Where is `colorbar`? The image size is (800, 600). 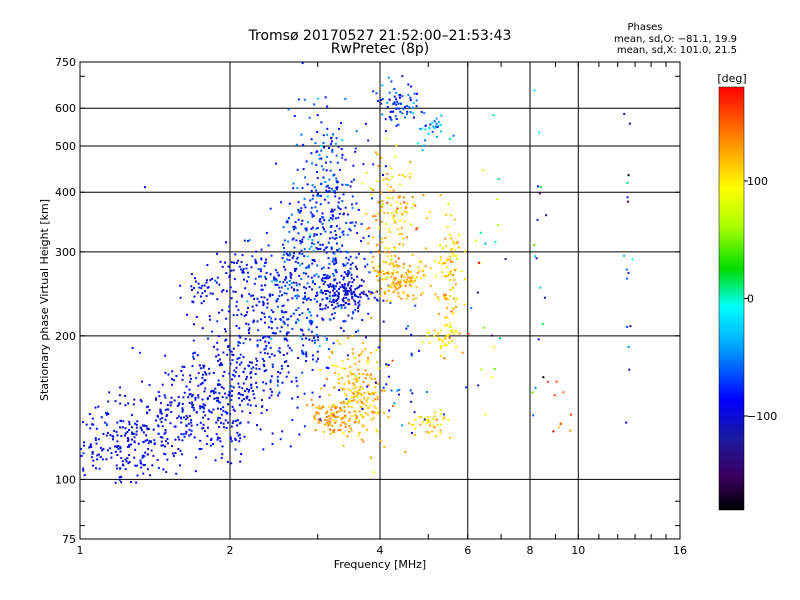
colorbar is located at coordinates (731, 298).